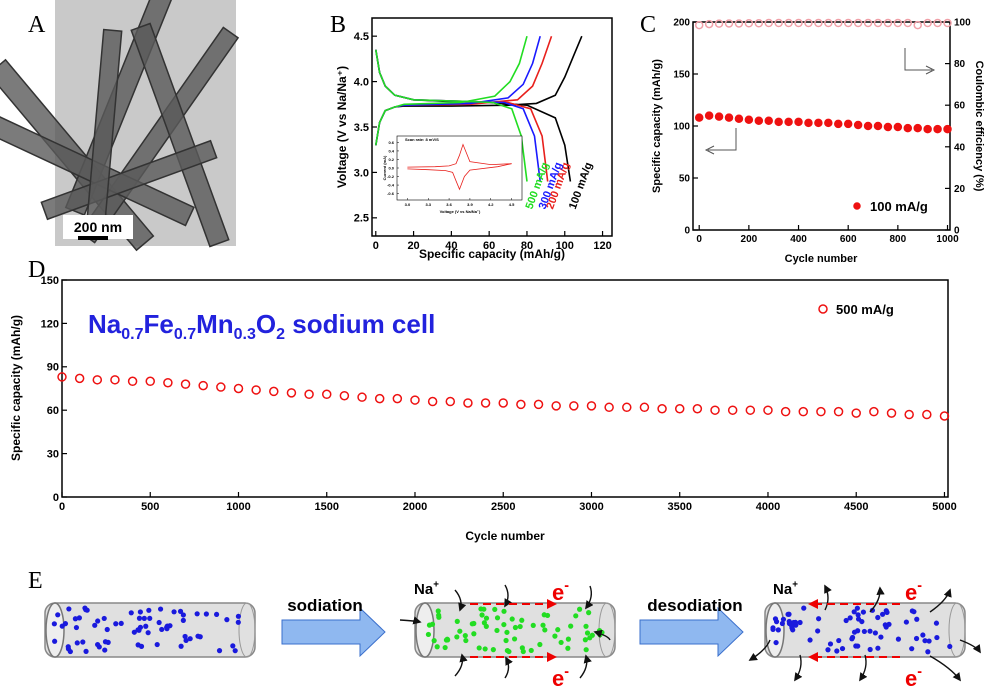 Image resolution: width=984 pixels, height=688 pixels. Describe the element at coordinates (37, 25) in the screenshot. I see `panel-label: A` at that location.